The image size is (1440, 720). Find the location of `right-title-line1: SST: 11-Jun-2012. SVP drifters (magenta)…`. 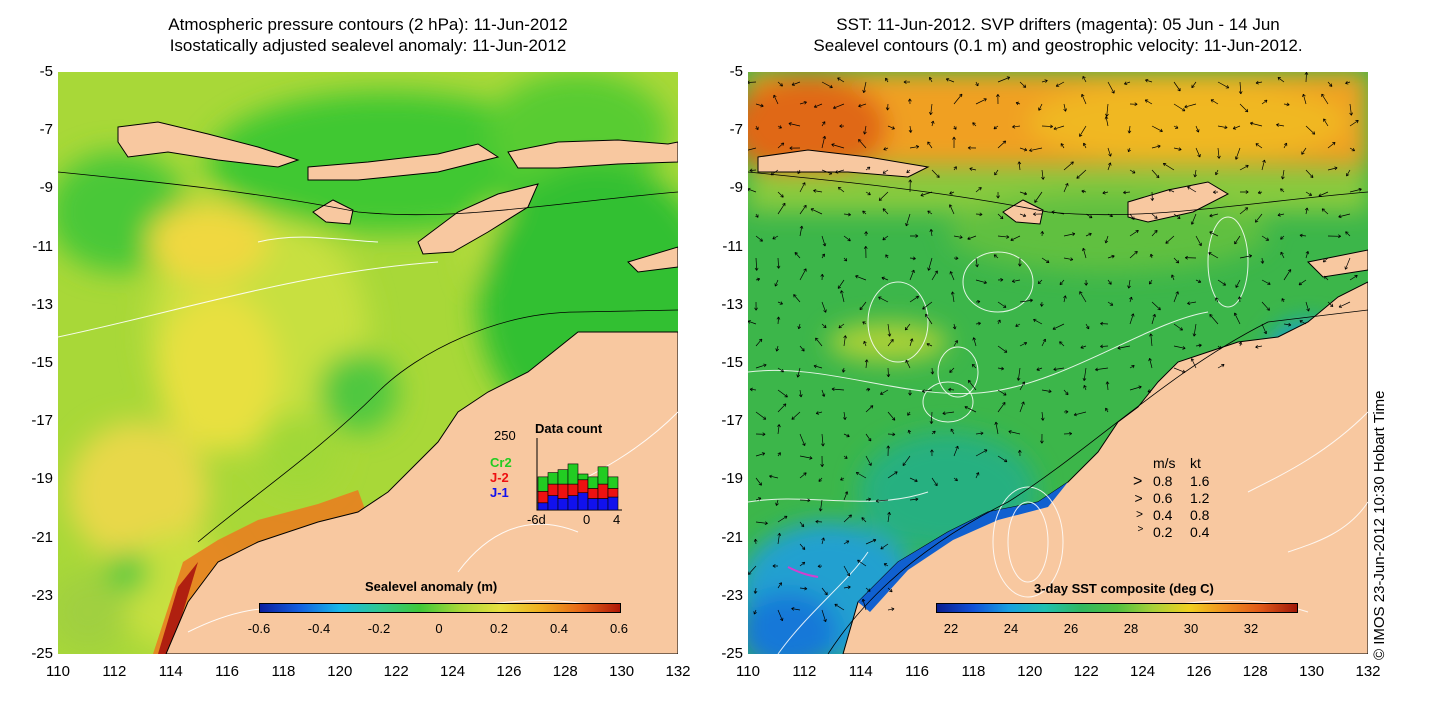

right-title-line1: SST: 11-Jun-2012. SVP drifters (magenta)… is located at coordinates (1058, 24).